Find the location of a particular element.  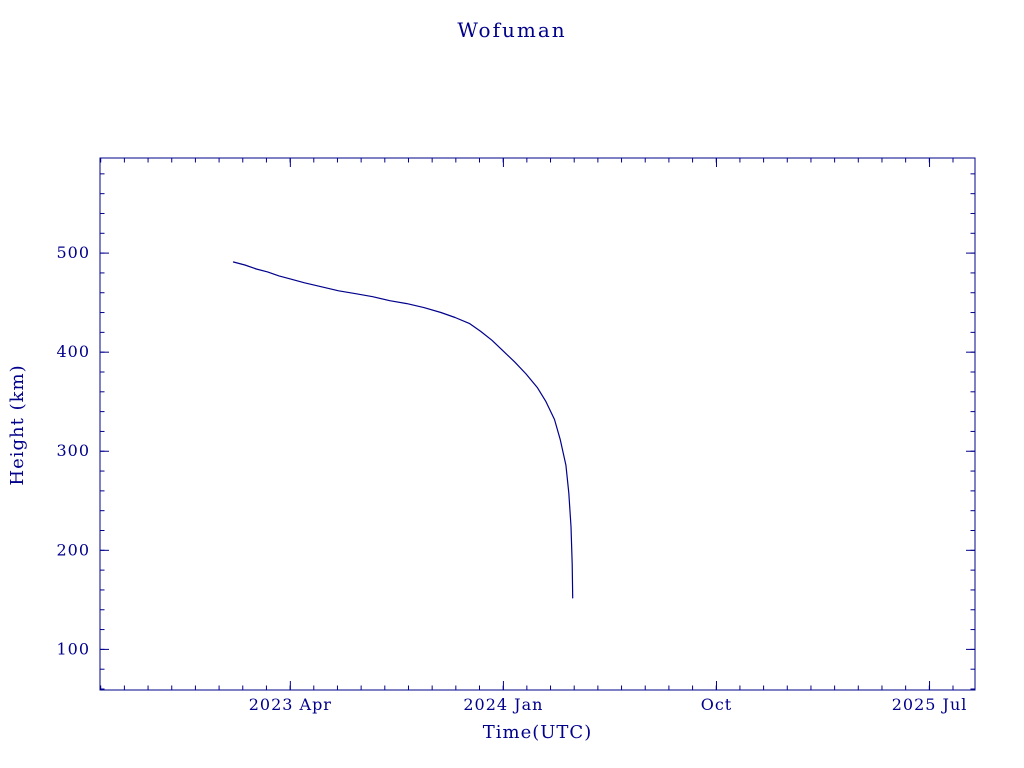

y-tick-label: 300 is located at coordinates (73, 450).